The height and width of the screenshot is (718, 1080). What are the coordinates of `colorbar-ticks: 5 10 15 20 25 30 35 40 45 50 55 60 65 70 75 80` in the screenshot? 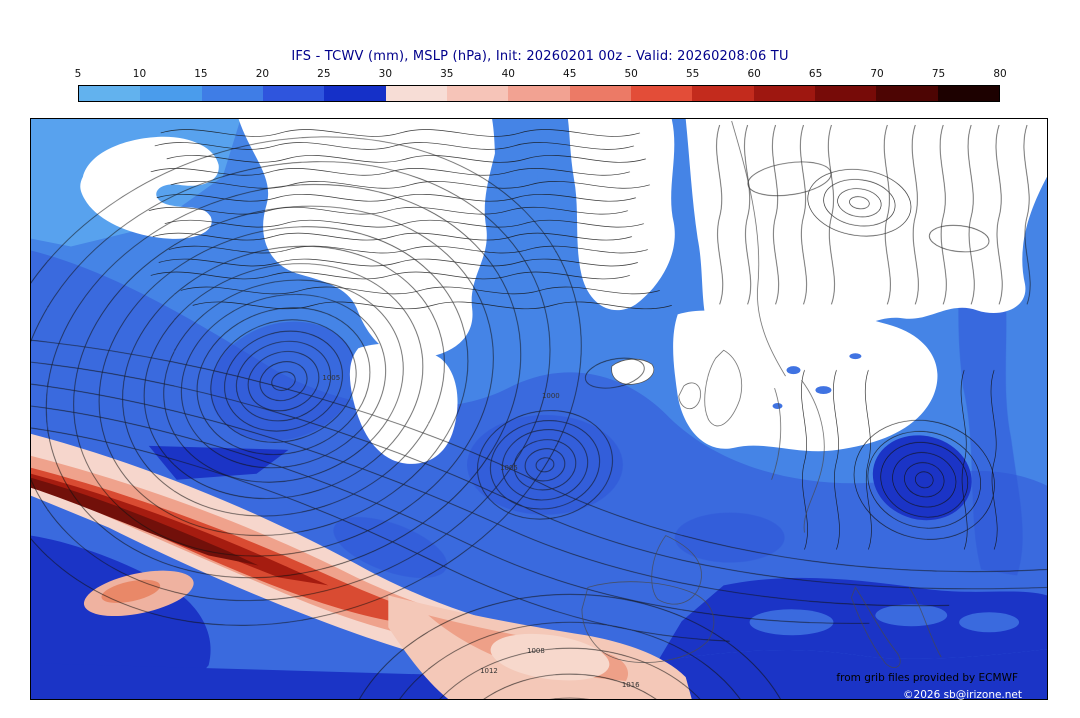 It's located at (540, 75).